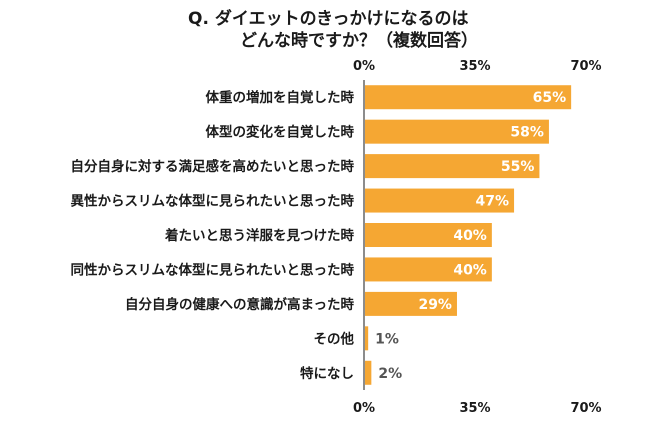 This screenshot has width=650, height=445. I want to click on category-label: 特になし, so click(327, 373).